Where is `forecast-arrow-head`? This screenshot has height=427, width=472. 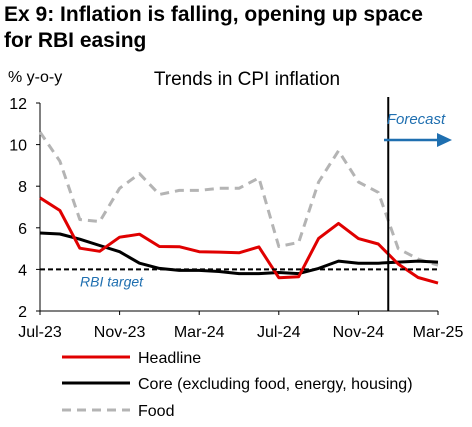
forecast-arrow-head is located at coordinates (444, 140).